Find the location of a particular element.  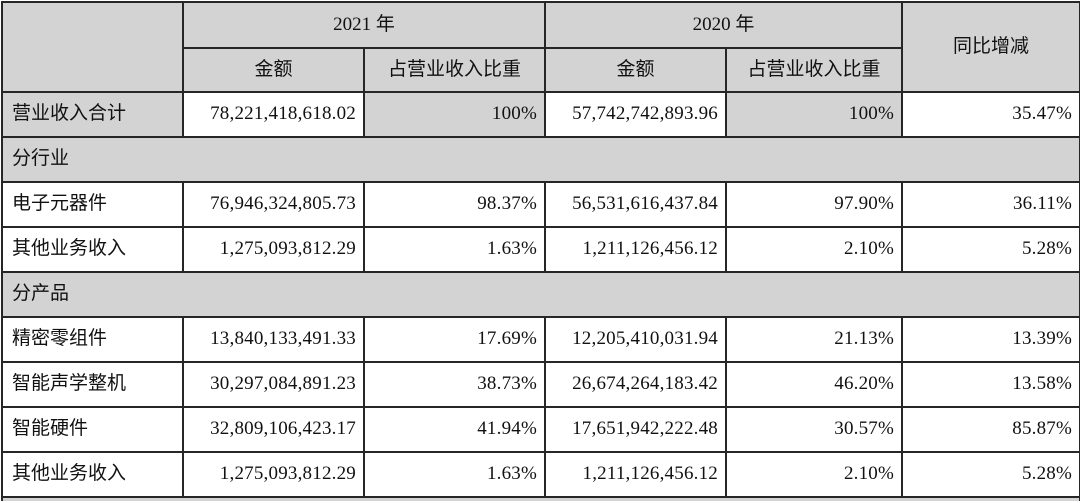

section-row-by-product: 分产品 is located at coordinates (540, 294).